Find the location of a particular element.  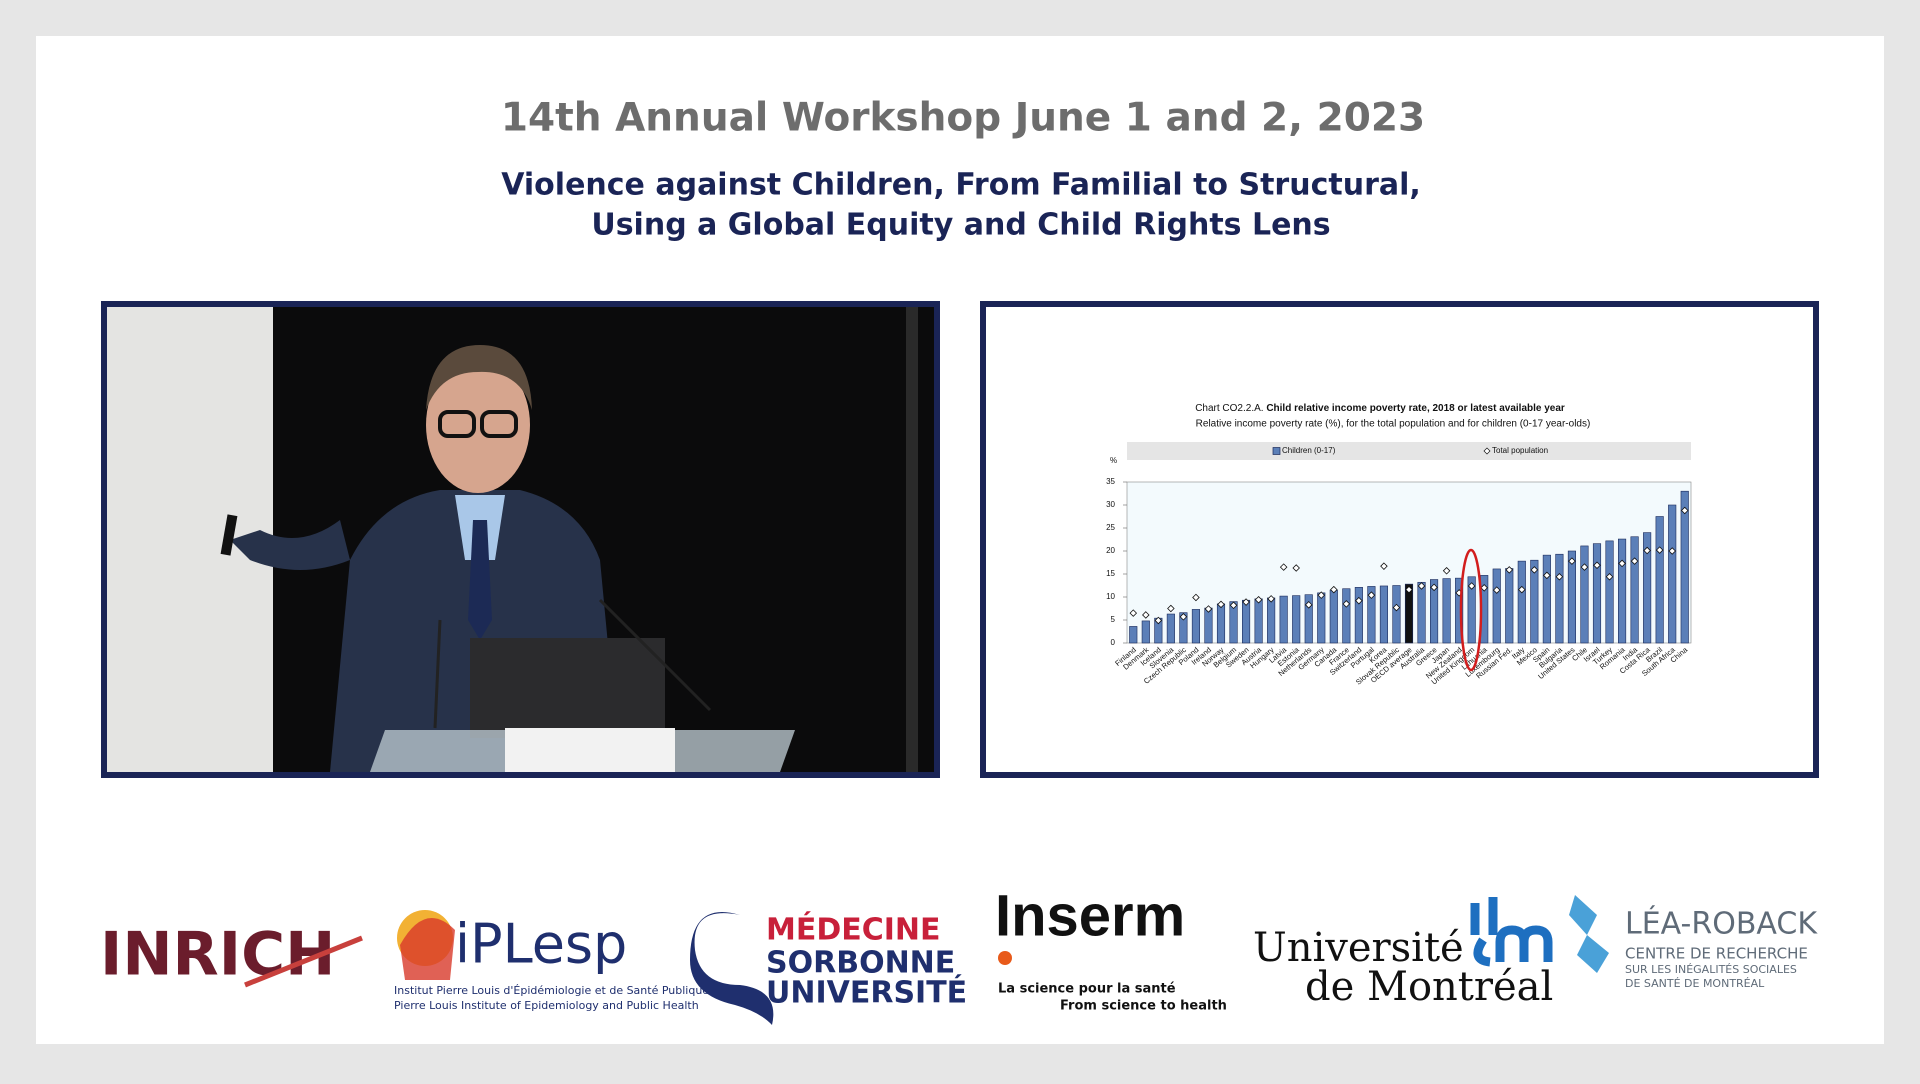

y-tick-label: 35 is located at coordinates (1110, 481).